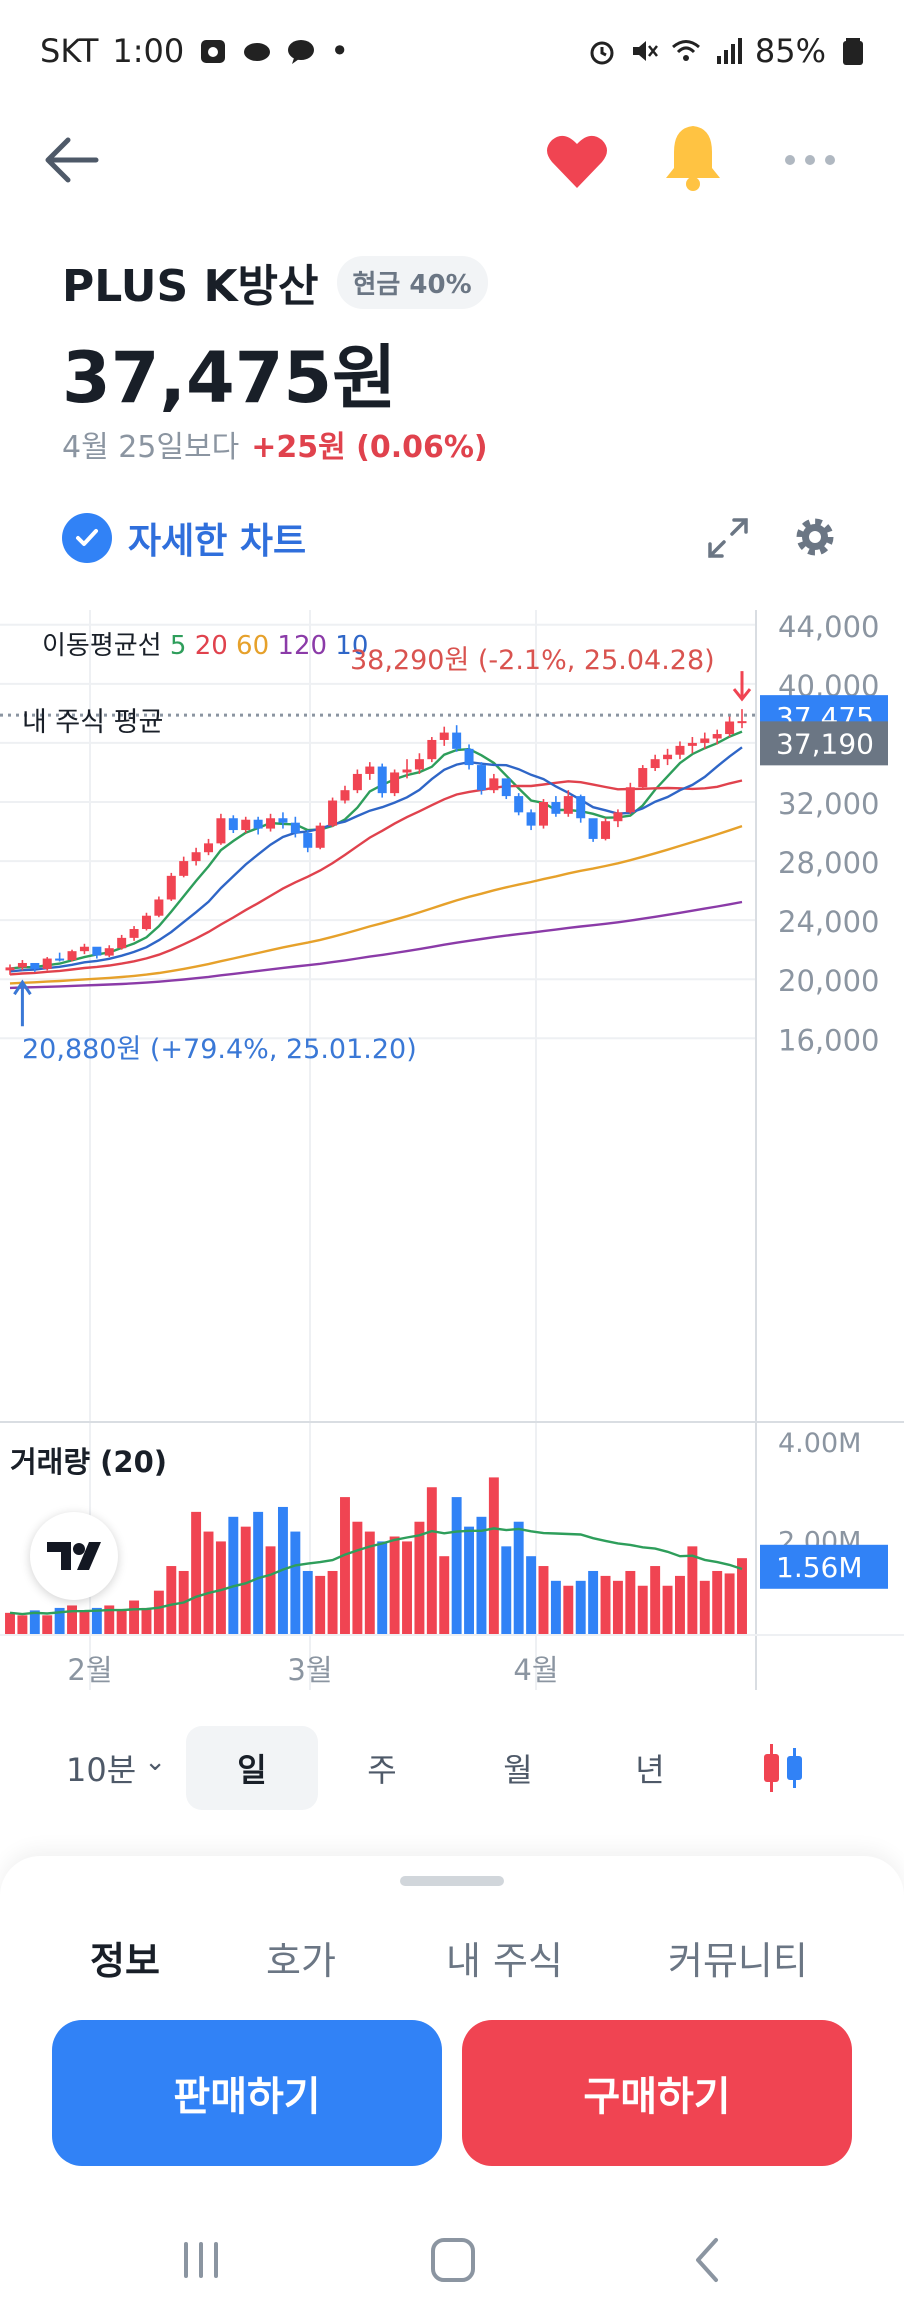 The image size is (904, 2316). Describe the element at coordinates (151, 447) in the screenshot. I see `change-label: 4월 25일보다` at that location.